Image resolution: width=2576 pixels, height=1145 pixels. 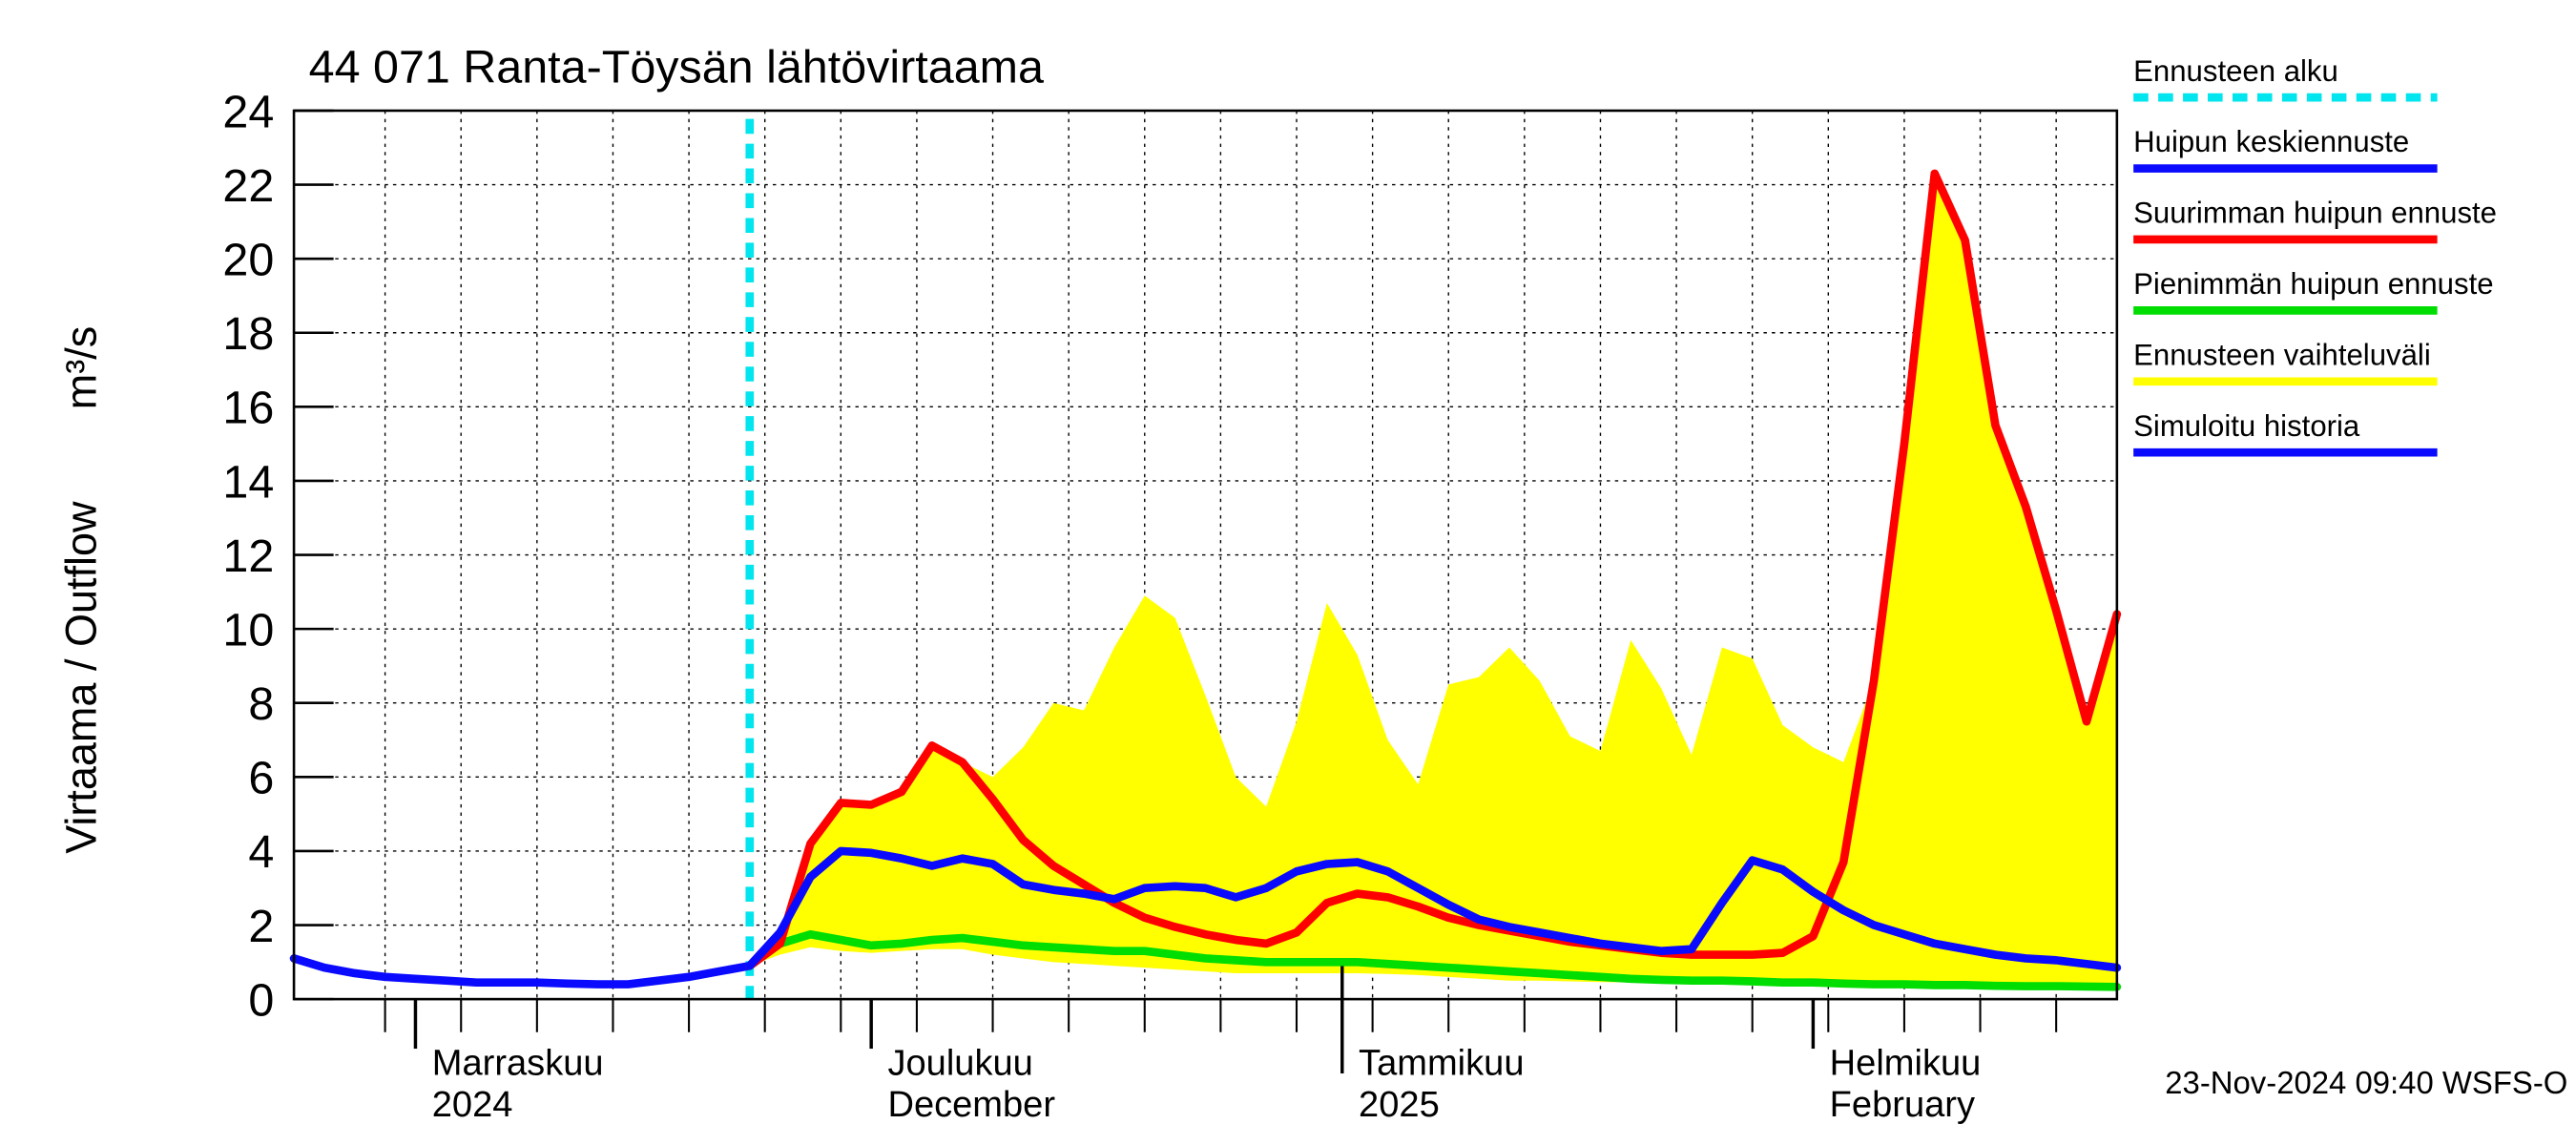 I want to click on y-tick-label: 24, so click(x=248, y=112).